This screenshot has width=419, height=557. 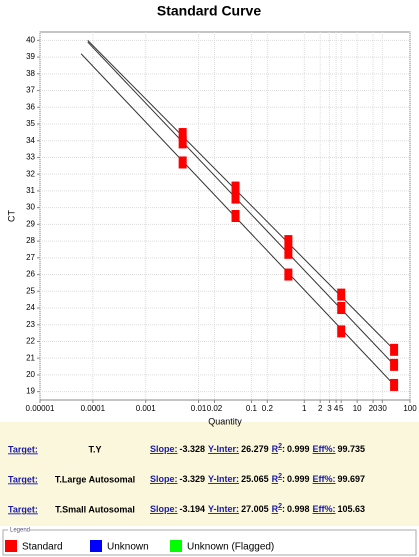 What do you see at coordinates (30, 324) in the screenshot?
I see `y-tick-label: 23` at bounding box center [30, 324].